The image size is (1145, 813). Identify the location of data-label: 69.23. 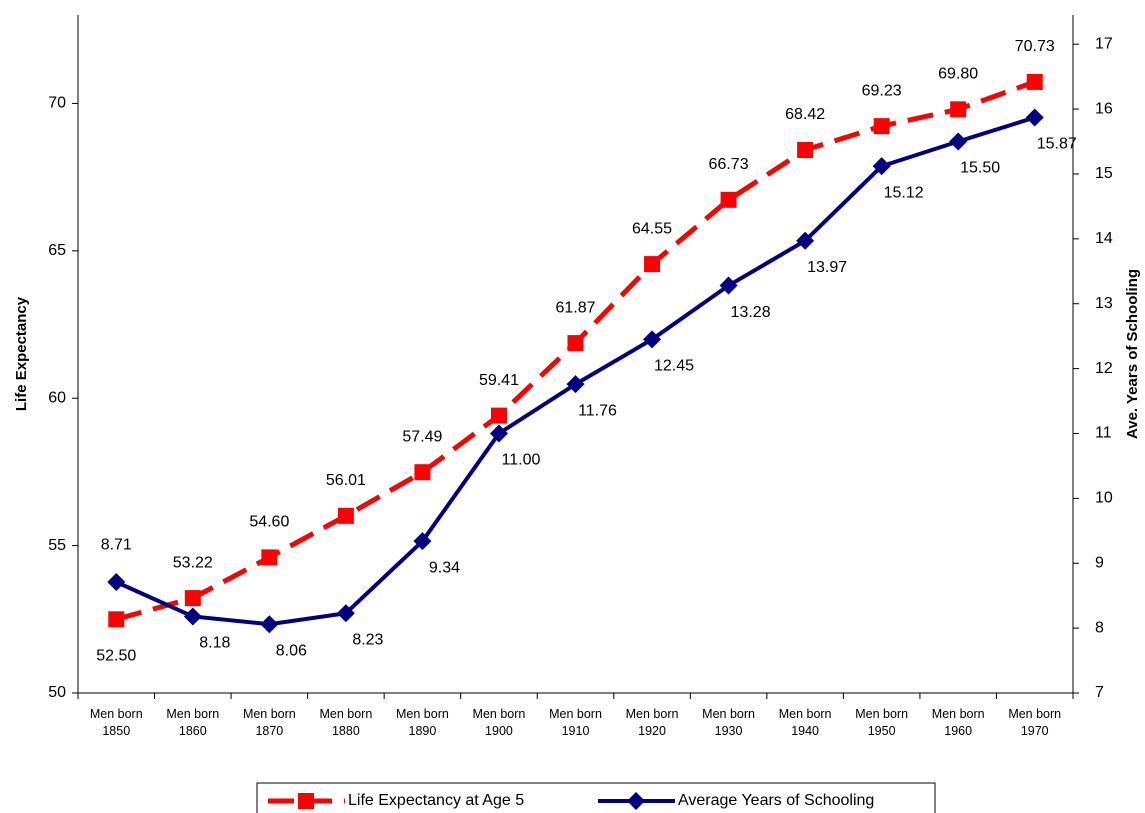
(882, 90).